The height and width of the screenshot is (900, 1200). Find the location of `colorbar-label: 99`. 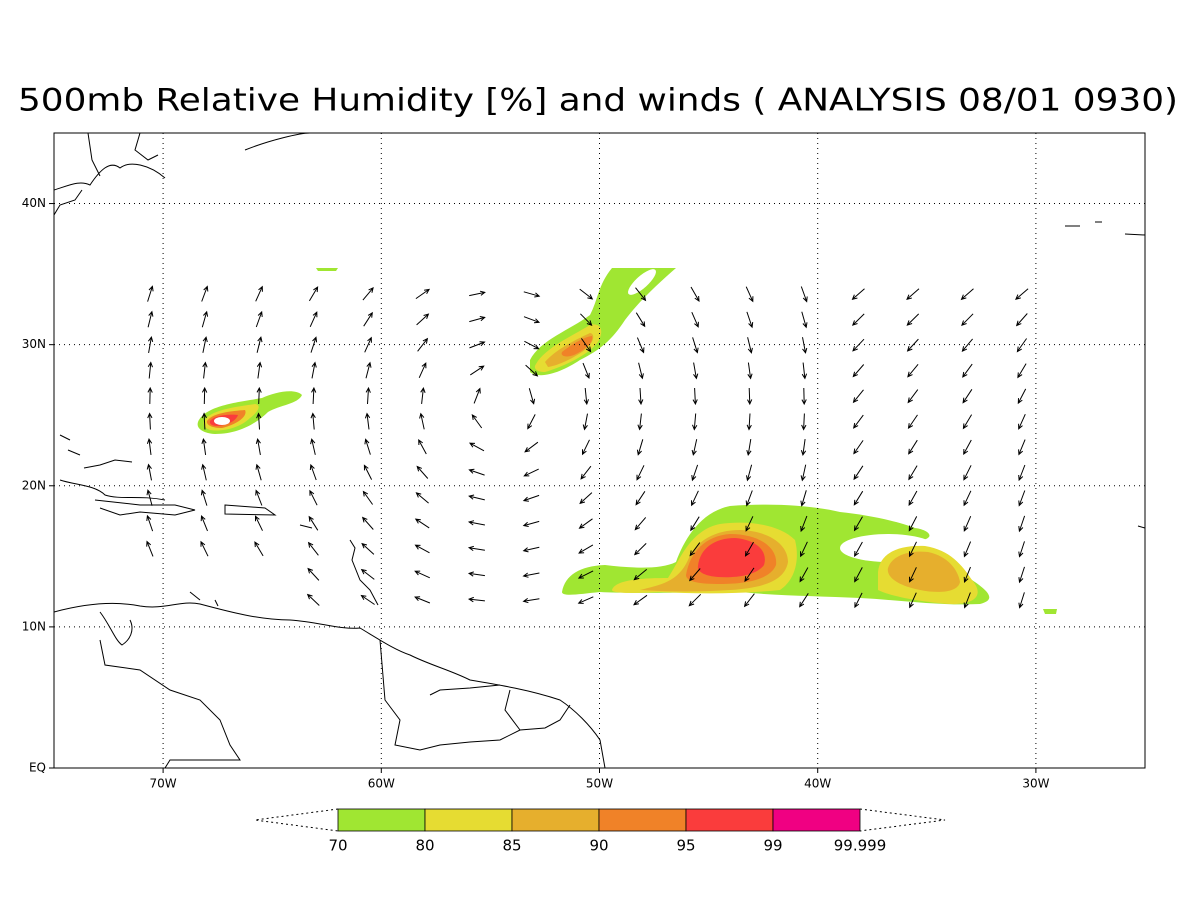

colorbar-label: 99 is located at coordinates (772, 846).